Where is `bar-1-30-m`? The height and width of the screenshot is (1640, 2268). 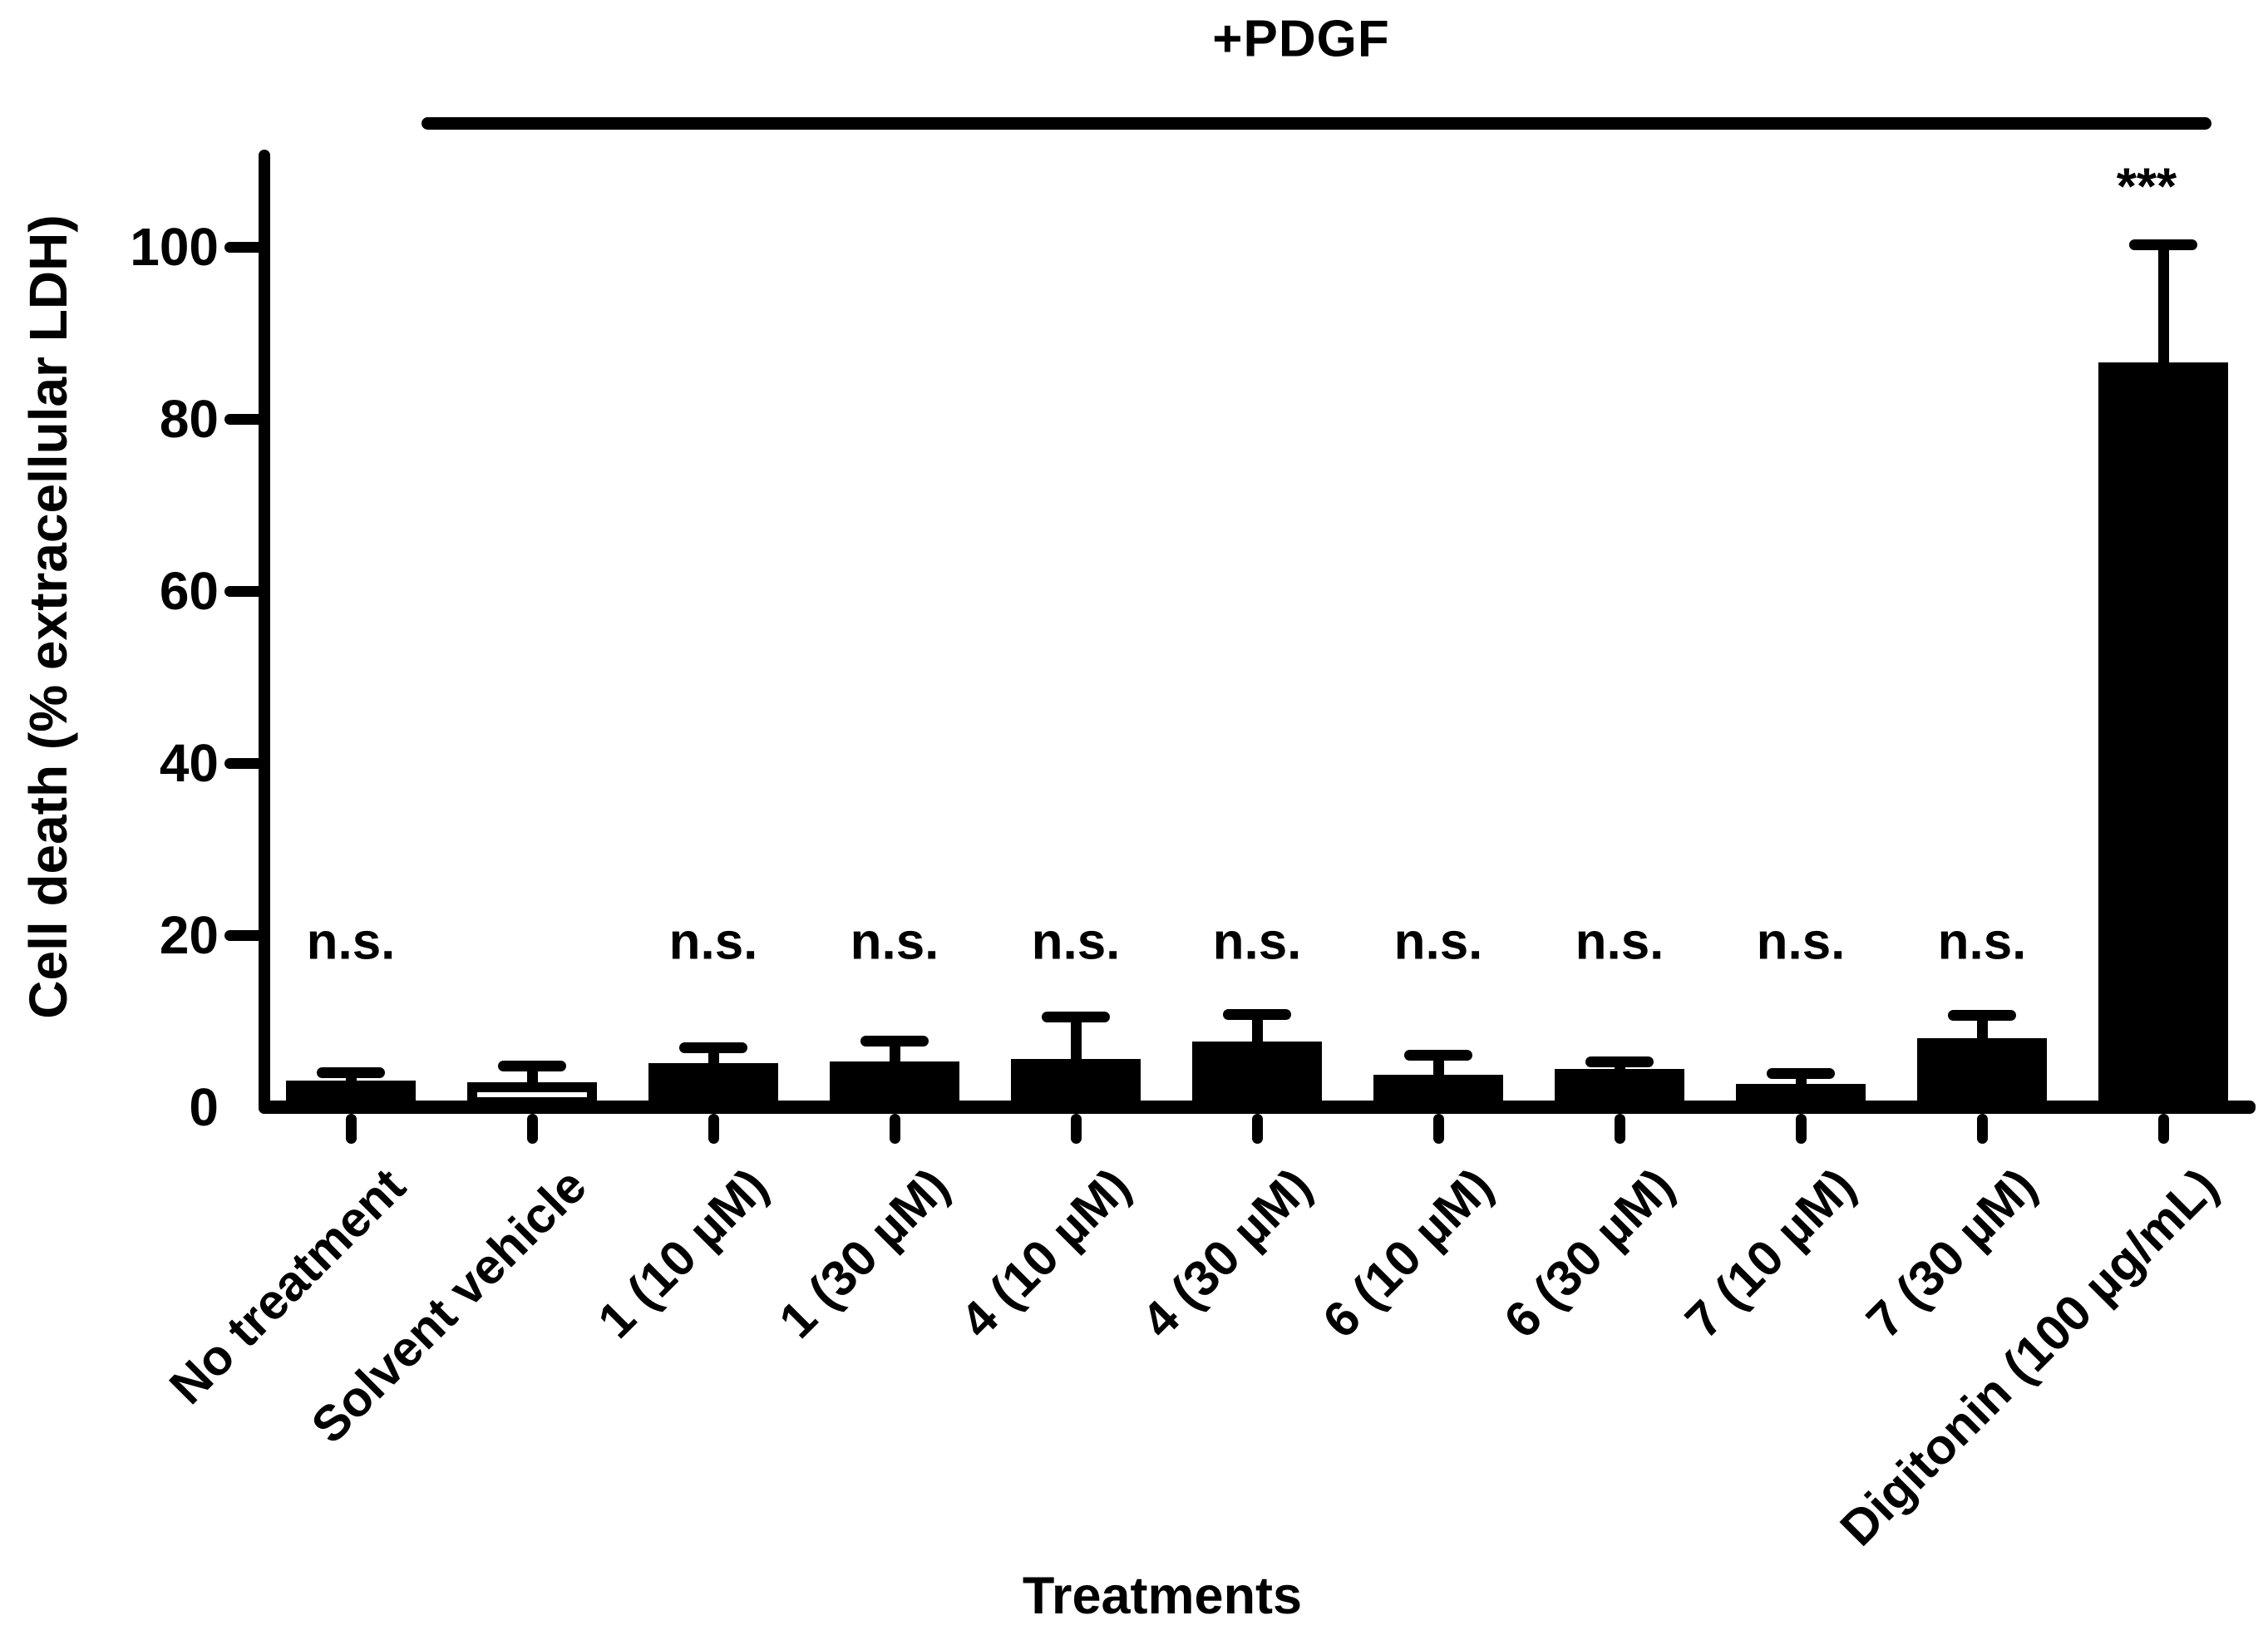
bar-1-30-m is located at coordinates (895, 1084).